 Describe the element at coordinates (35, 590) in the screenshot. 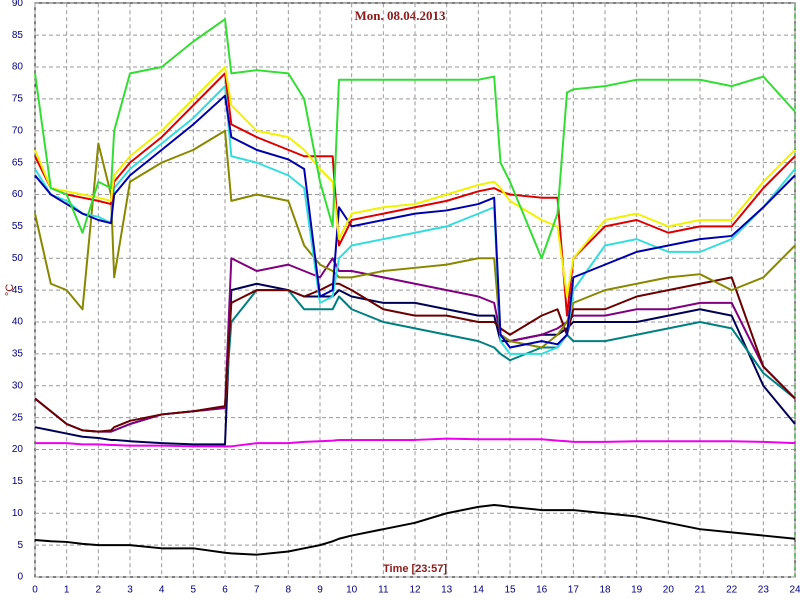

I see `x-tick-label: 0` at that location.